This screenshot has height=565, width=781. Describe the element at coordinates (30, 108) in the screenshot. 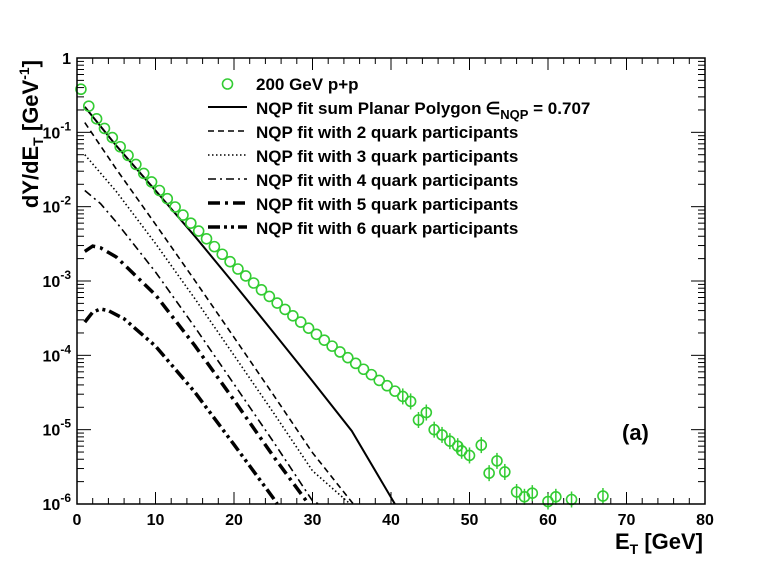

I see `y-axis-title-rest: [GeV` at that location.